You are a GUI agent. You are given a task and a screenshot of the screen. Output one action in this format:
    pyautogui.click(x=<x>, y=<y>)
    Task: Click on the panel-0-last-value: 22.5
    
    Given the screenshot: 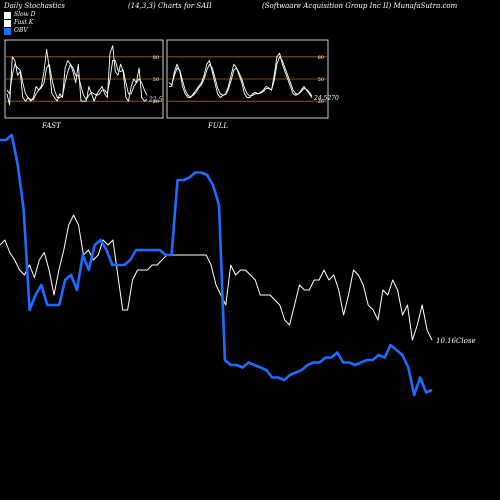 What is the action you would take?
    pyautogui.click(x=155, y=99)
    